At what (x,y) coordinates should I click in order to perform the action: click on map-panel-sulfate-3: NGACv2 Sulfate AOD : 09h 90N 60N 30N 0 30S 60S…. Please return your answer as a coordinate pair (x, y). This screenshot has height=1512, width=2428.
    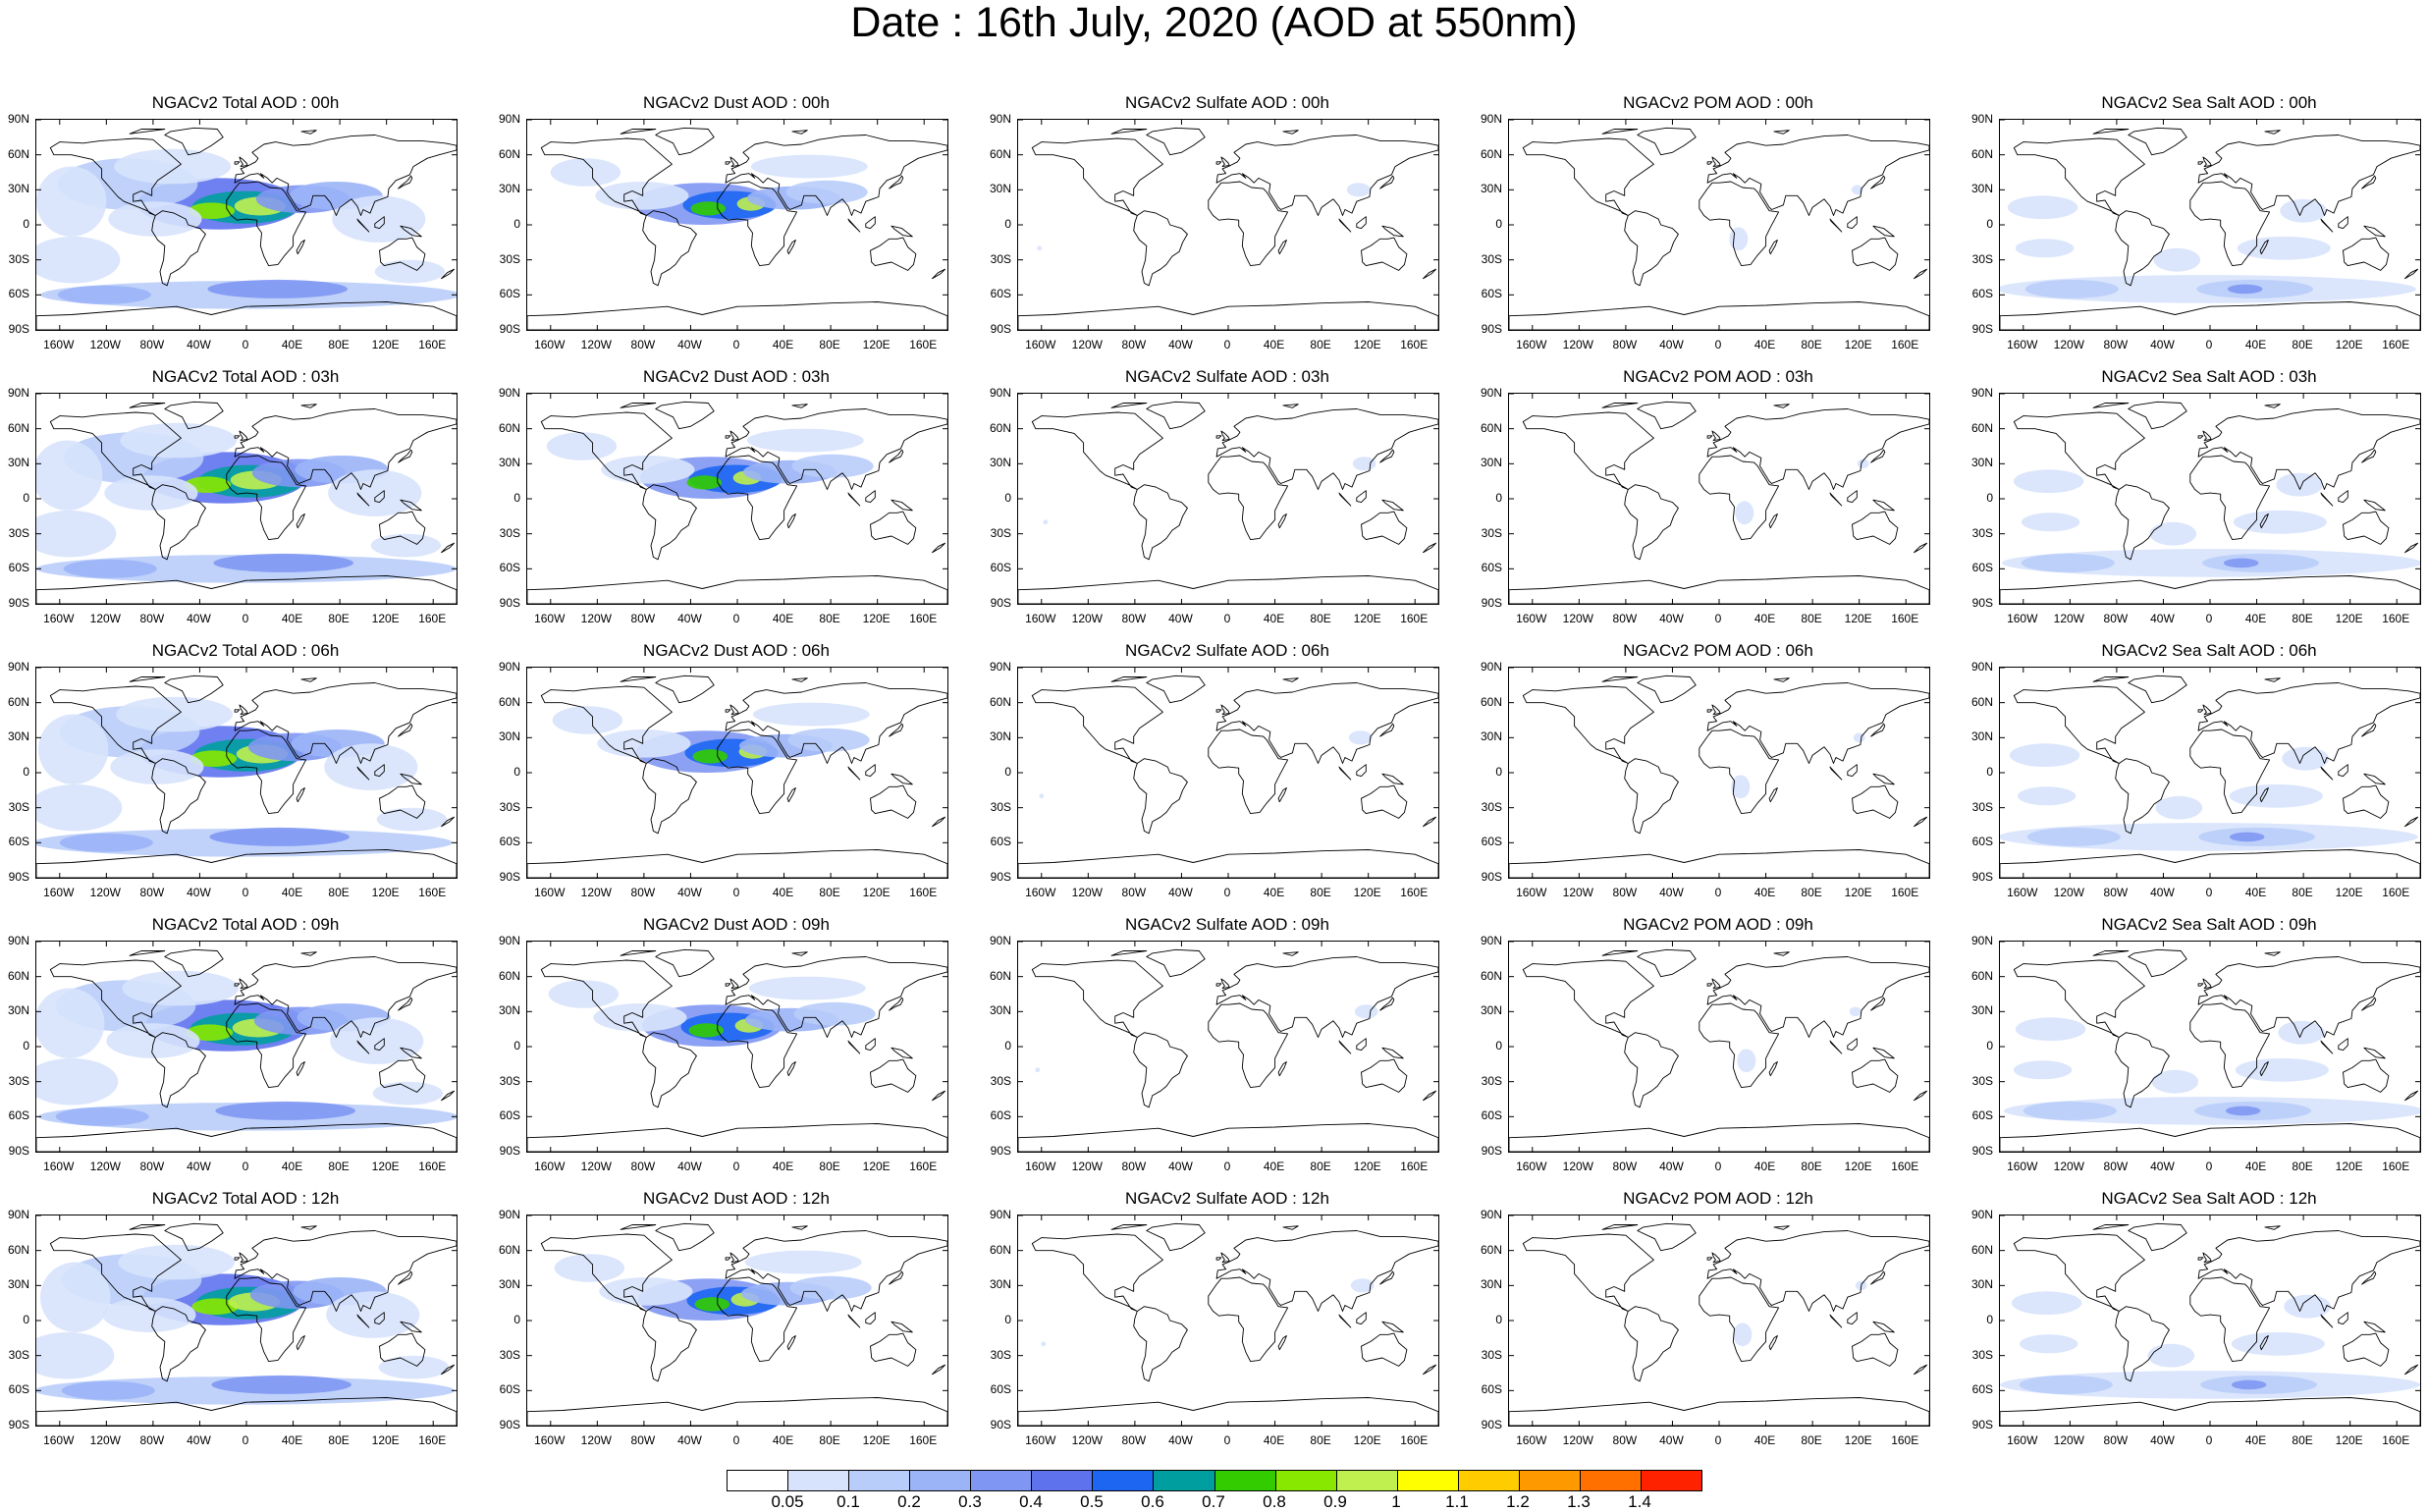
    Looking at the image, I should click on (1228, 1048).